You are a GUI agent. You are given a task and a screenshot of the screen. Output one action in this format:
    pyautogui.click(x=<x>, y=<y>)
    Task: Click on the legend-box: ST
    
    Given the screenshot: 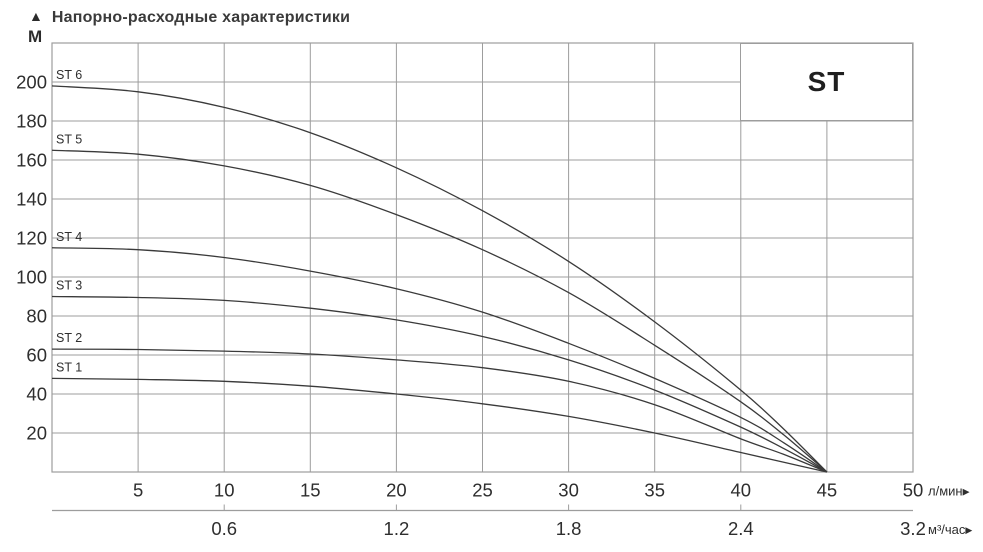 What is the action you would take?
    pyautogui.click(x=826, y=82)
    